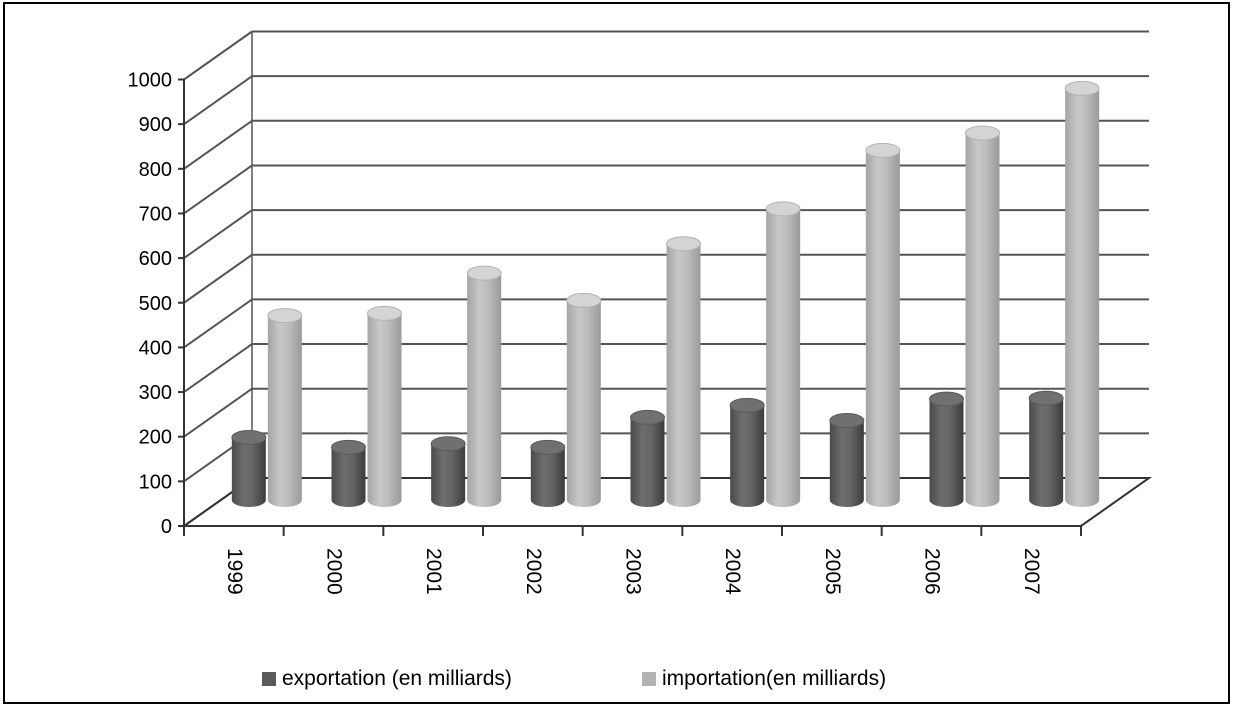 The height and width of the screenshot is (710, 1234). Describe the element at coordinates (150, 81) in the screenshot. I see `y-tick-label: 1000` at that location.